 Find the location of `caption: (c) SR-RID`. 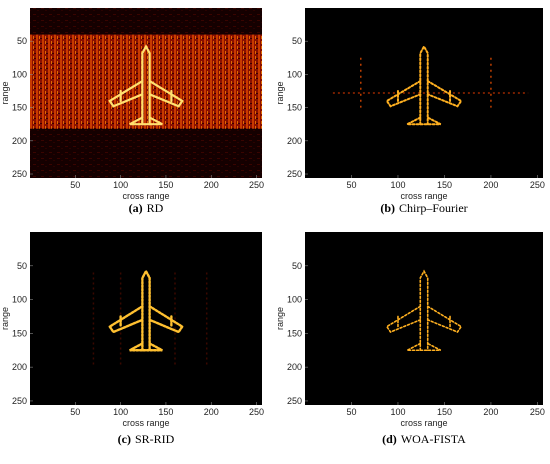

caption: (c) SR-RID is located at coordinates (146, 439).